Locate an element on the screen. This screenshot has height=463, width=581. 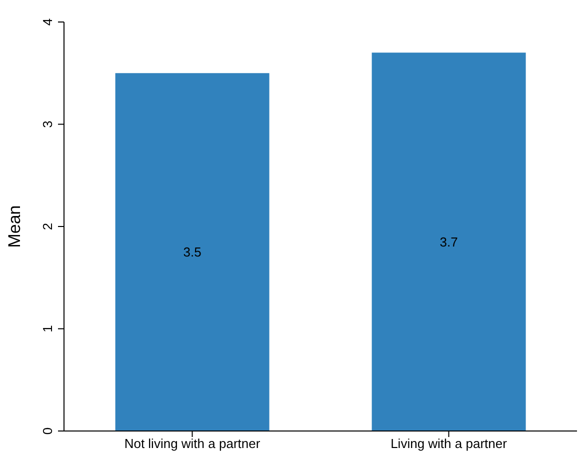
y-tick-label: 1 is located at coordinates (47, 328).